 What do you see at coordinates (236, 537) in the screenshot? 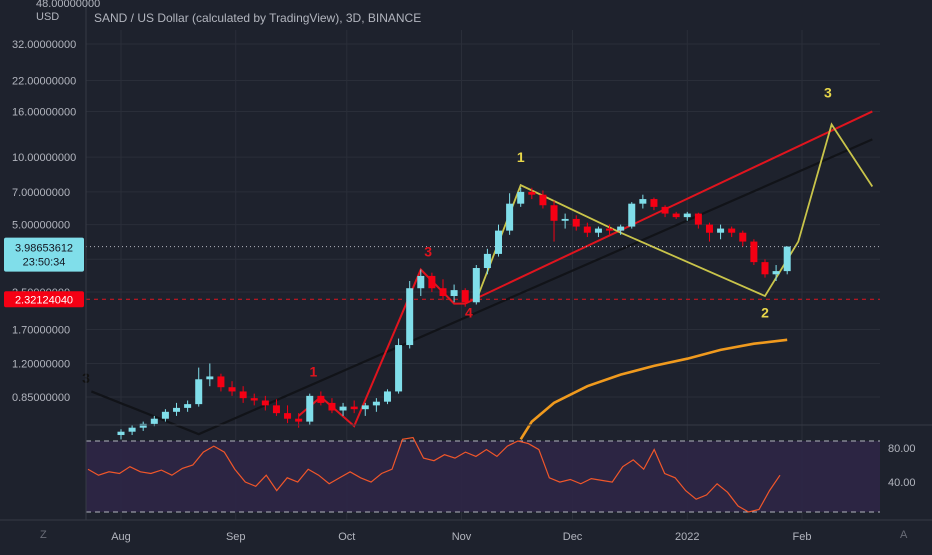
I see `time-tick-label: Sep` at bounding box center [236, 537].